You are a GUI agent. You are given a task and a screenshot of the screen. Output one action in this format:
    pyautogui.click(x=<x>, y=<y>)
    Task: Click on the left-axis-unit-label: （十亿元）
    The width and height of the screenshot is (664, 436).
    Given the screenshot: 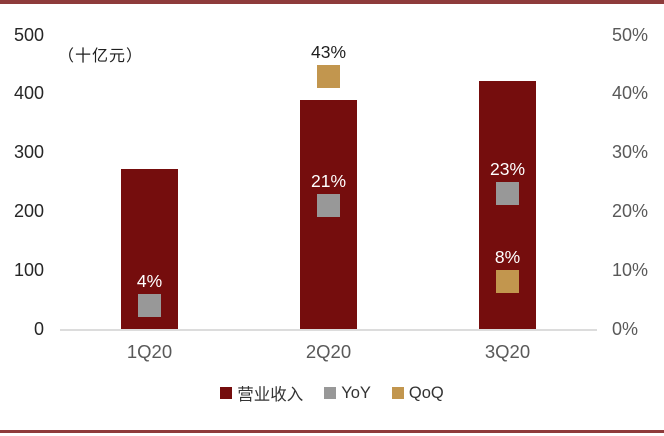 What is the action you would take?
    pyautogui.click(x=101, y=55)
    